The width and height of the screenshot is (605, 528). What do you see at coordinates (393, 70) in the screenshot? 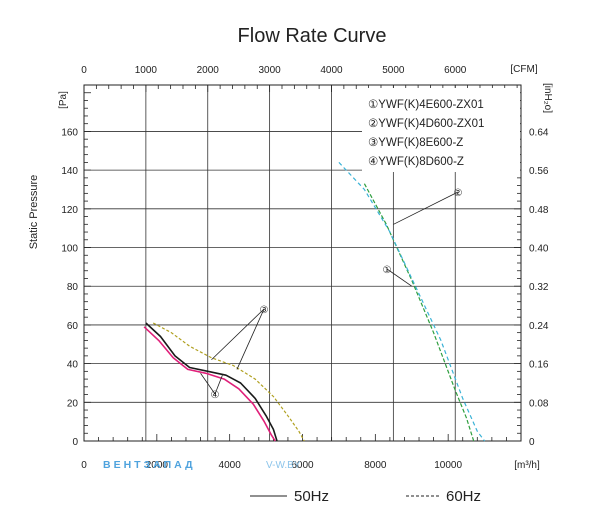
I see `top-tick-label: 5000` at bounding box center [393, 70].